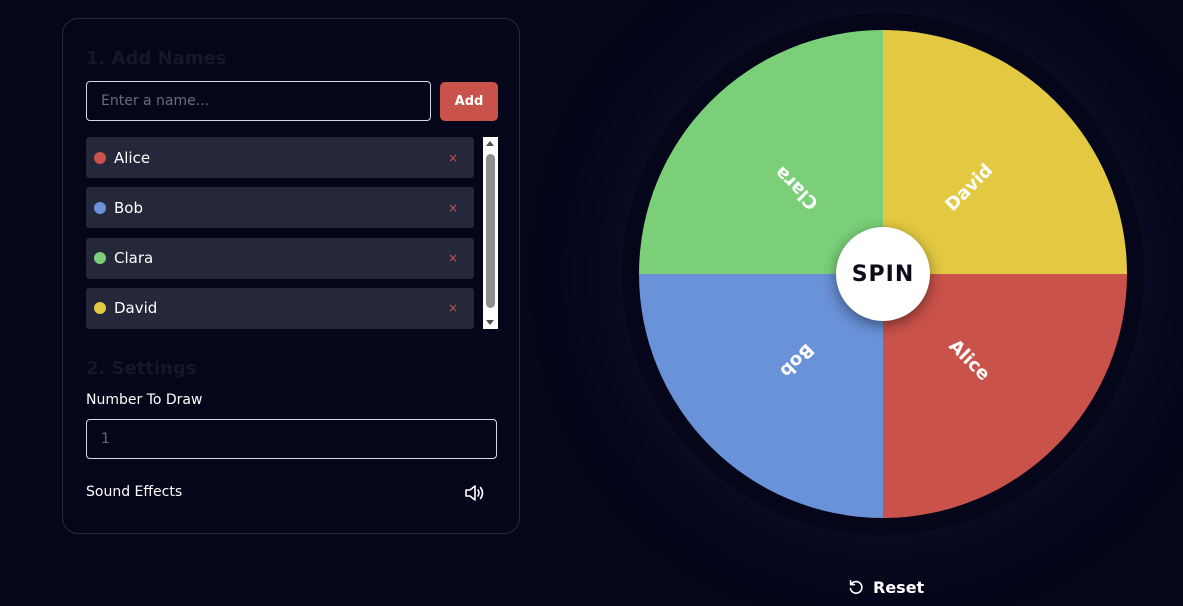 This screenshot has height=606, width=1183. Describe the element at coordinates (156, 58) in the screenshot. I see `add-names-title: 1. Add Names` at that location.